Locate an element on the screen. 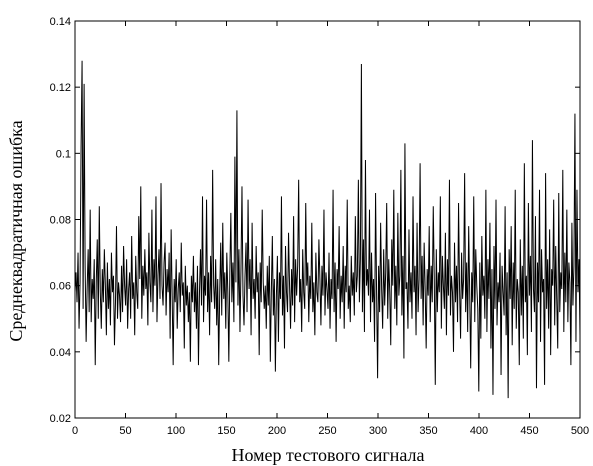 The image size is (593, 466). x-tick-label: 250 is located at coordinates (327, 431).